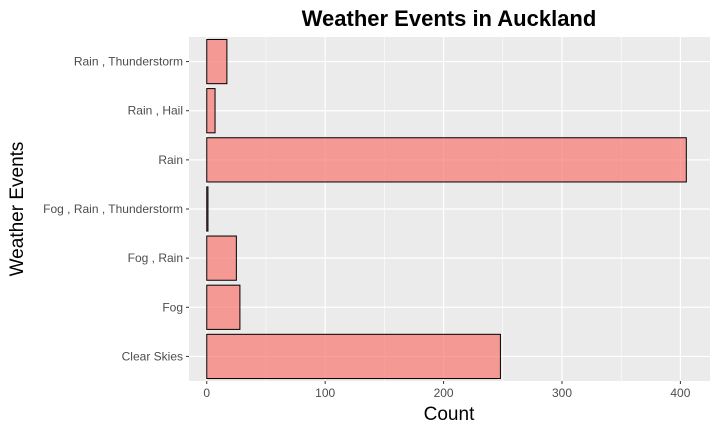 This screenshot has width=720, height=432. I want to click on x-tick-label: 300, so click(562, 393).